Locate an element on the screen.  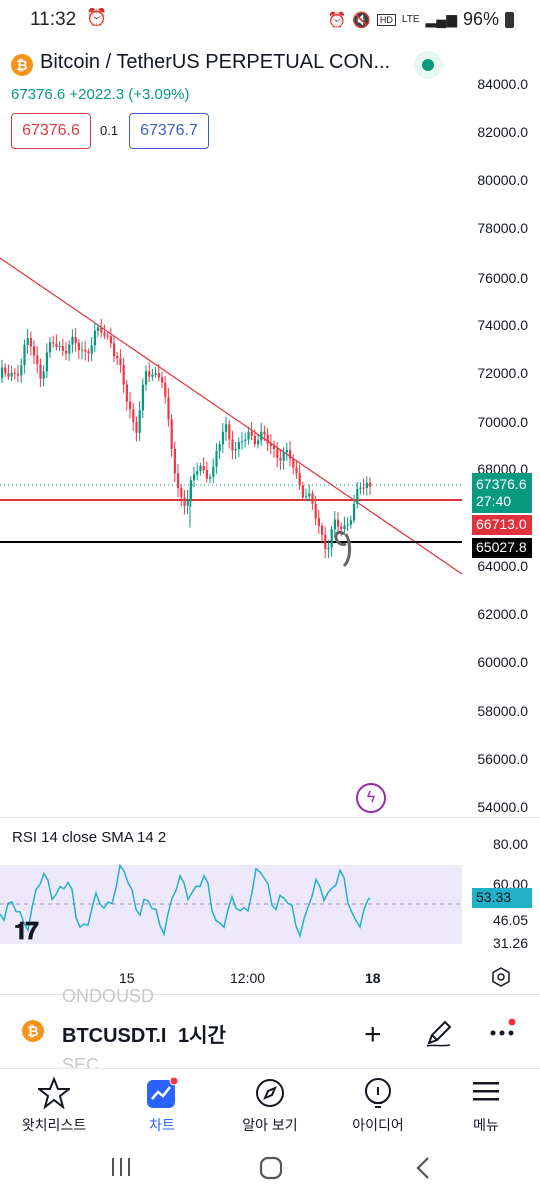
lightning-icon: ϟ is located at coordinates (371, 798).